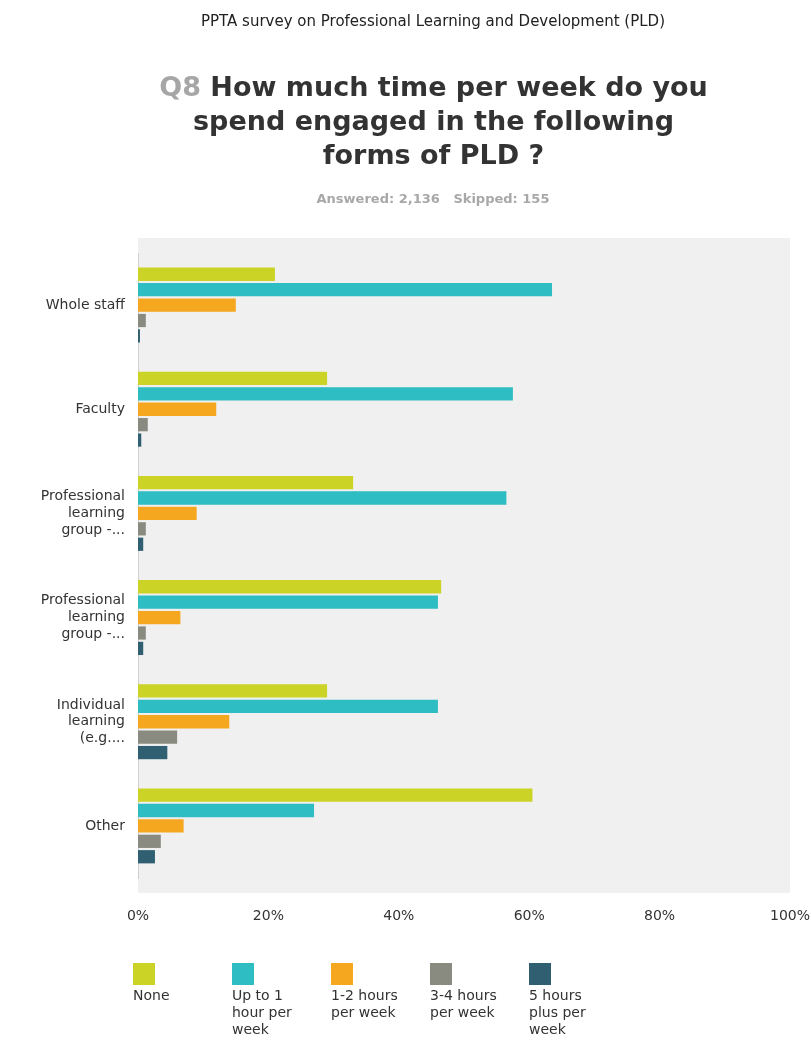 The image size is (811, 1045). What do you see at coordinates (433, 198) in the screenshot?
I see `chart-subtitle: Answered: 2,136 Skipped: 155` at bounding box center [433, 198].